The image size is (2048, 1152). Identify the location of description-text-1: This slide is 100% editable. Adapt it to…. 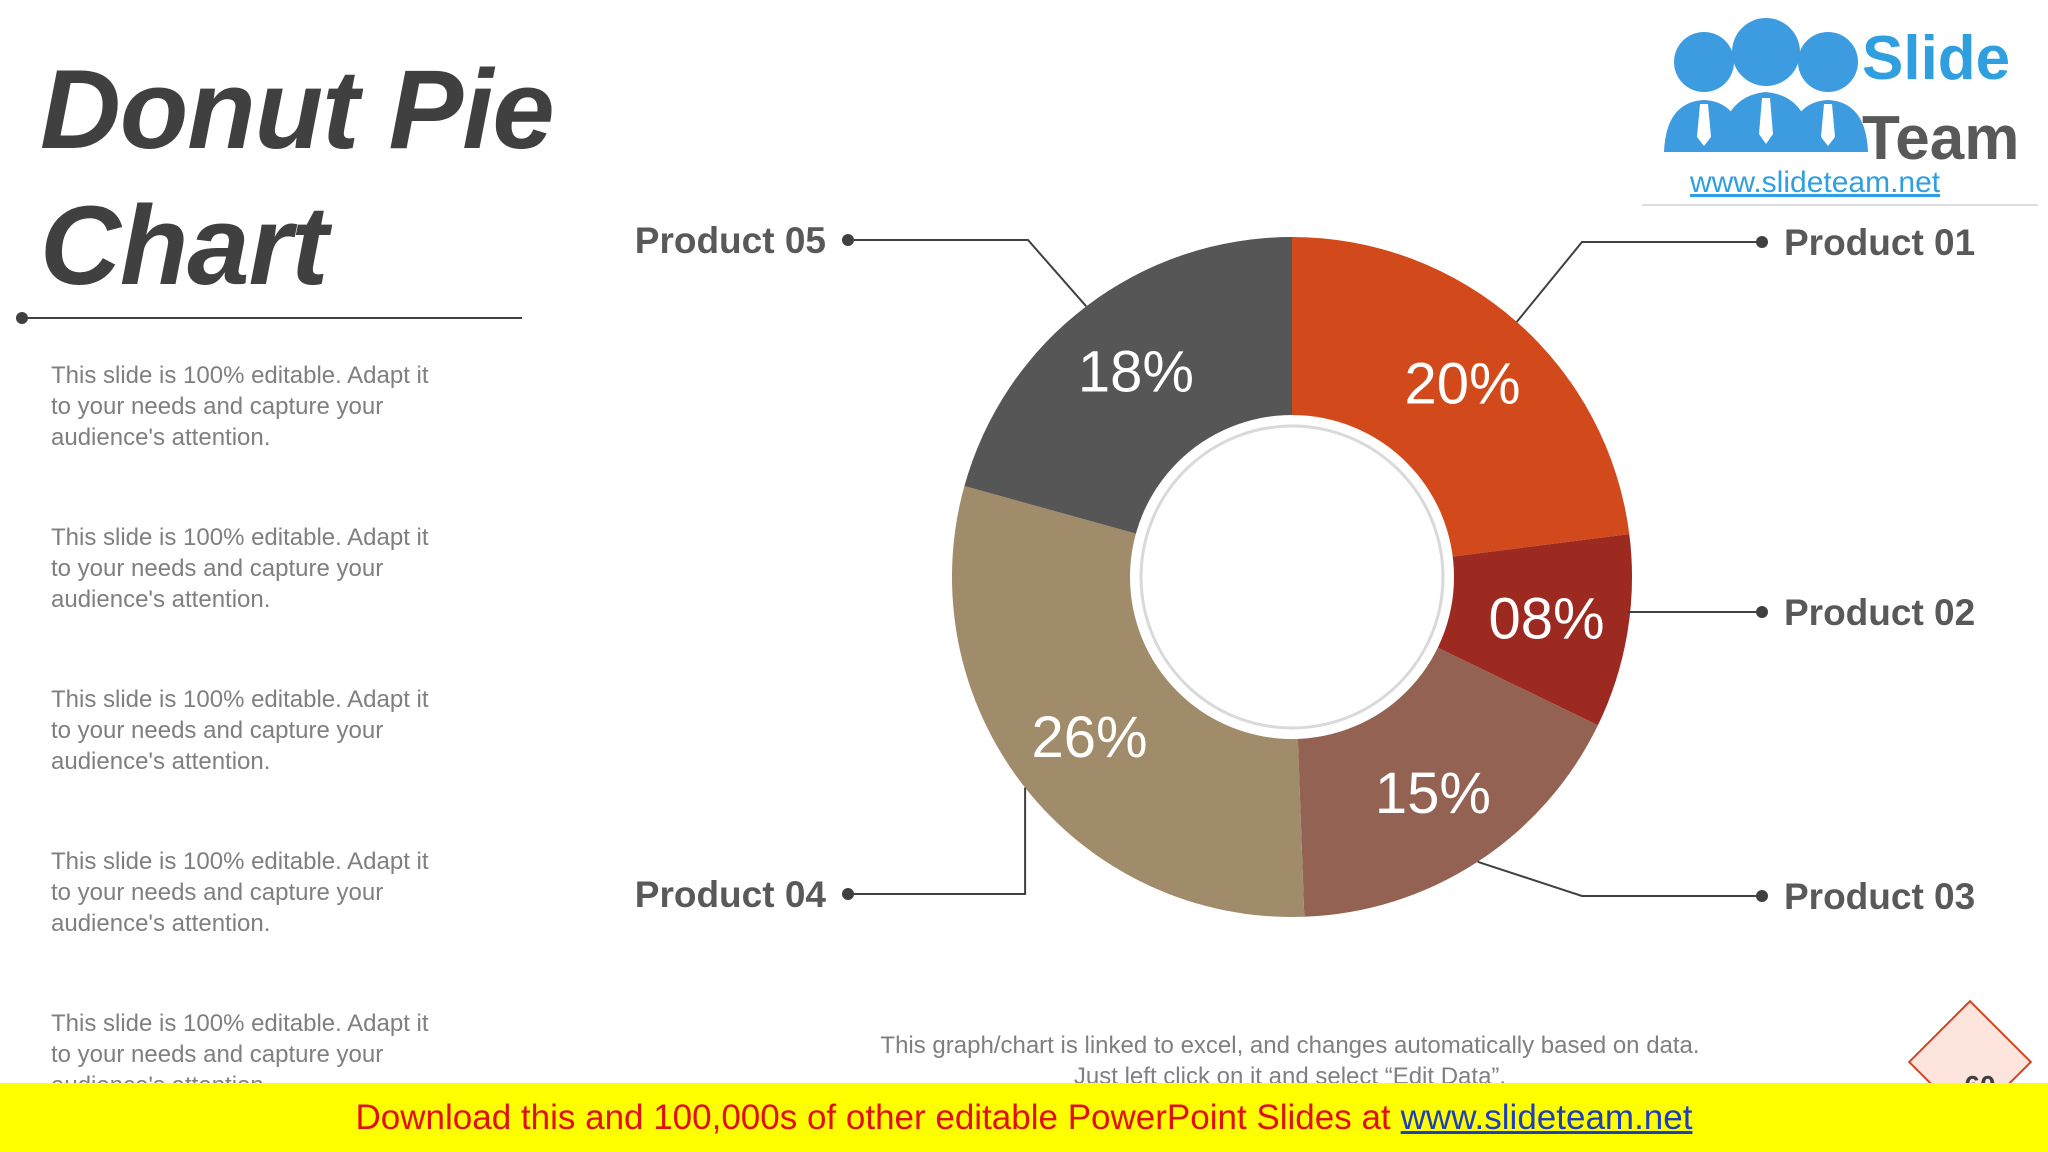
(240, 406).